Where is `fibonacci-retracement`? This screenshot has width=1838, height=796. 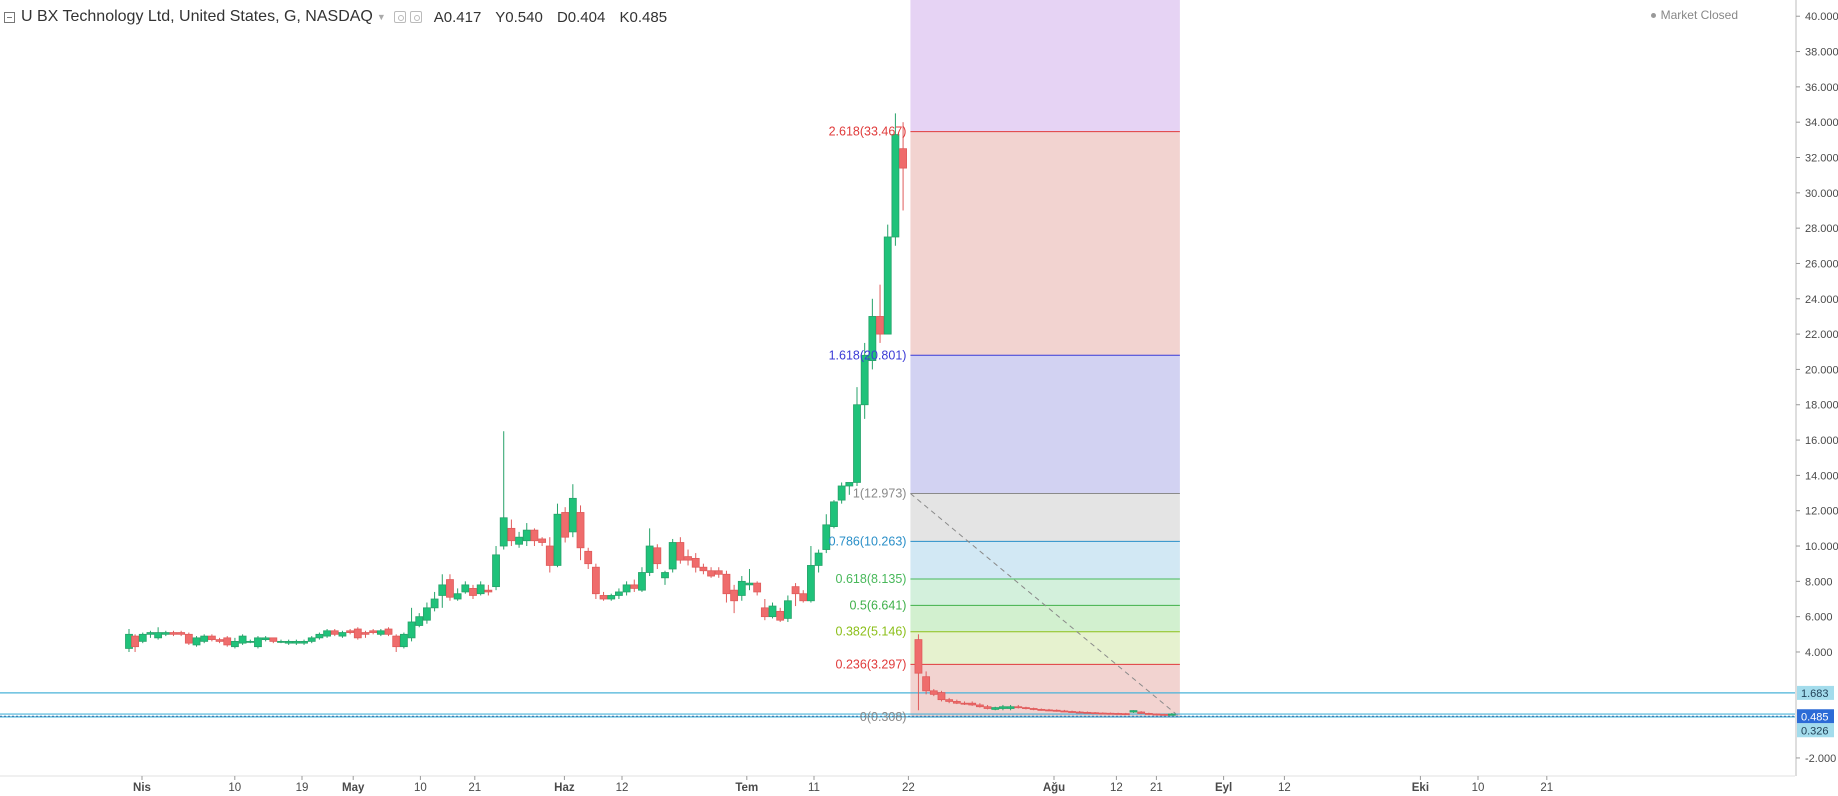 fibonacci-retracement is located at coordinates (1045, 359).